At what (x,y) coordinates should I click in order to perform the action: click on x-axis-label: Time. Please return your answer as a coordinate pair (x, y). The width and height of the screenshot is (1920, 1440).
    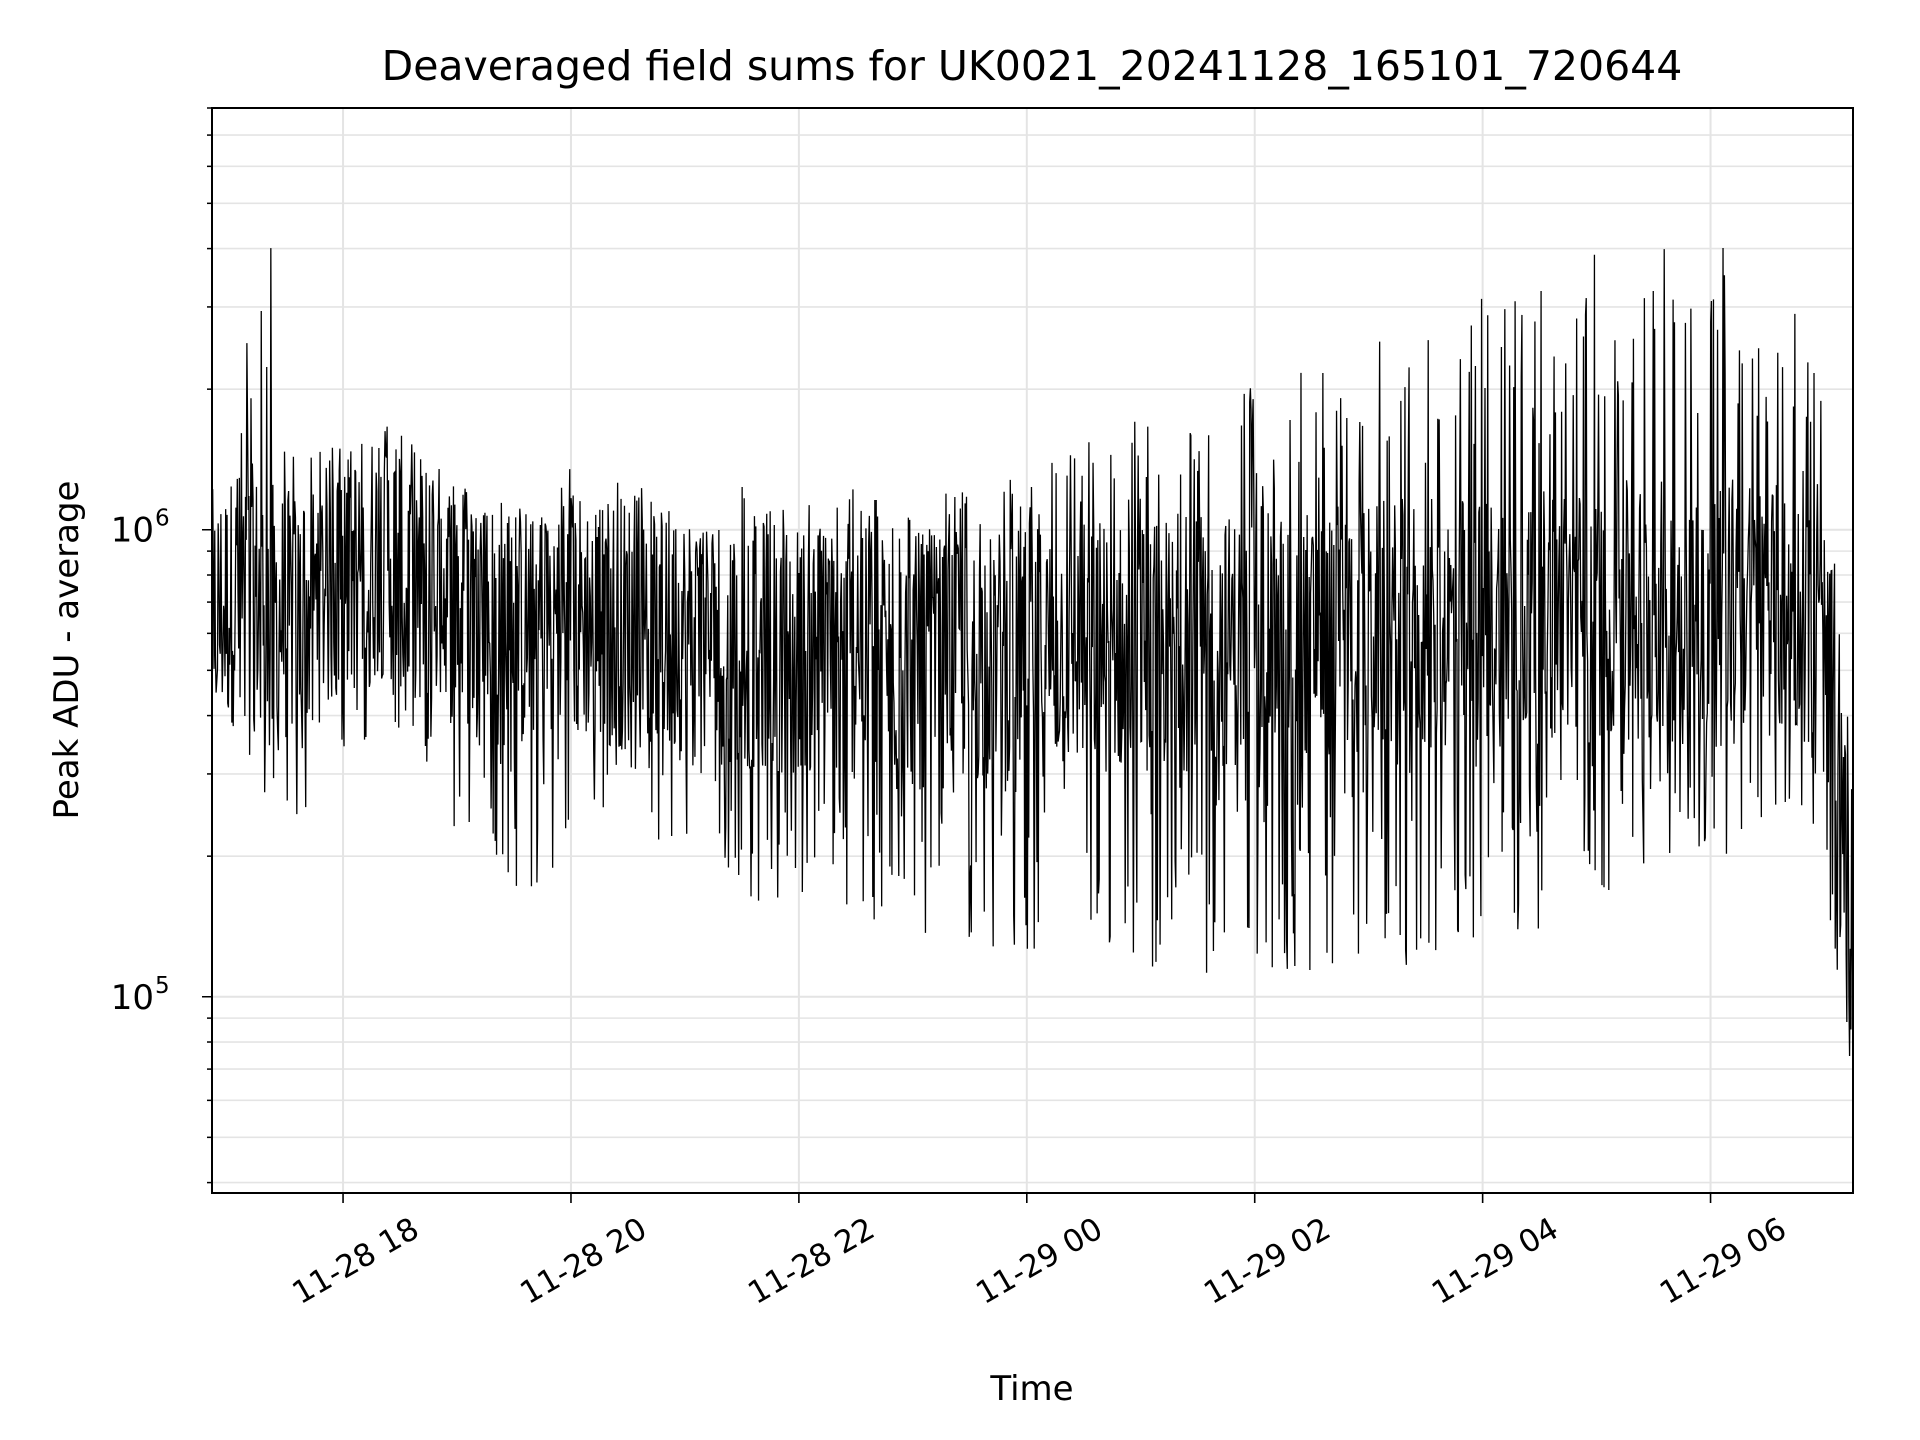
    Looking at the image, I should click on (1031, 1389).